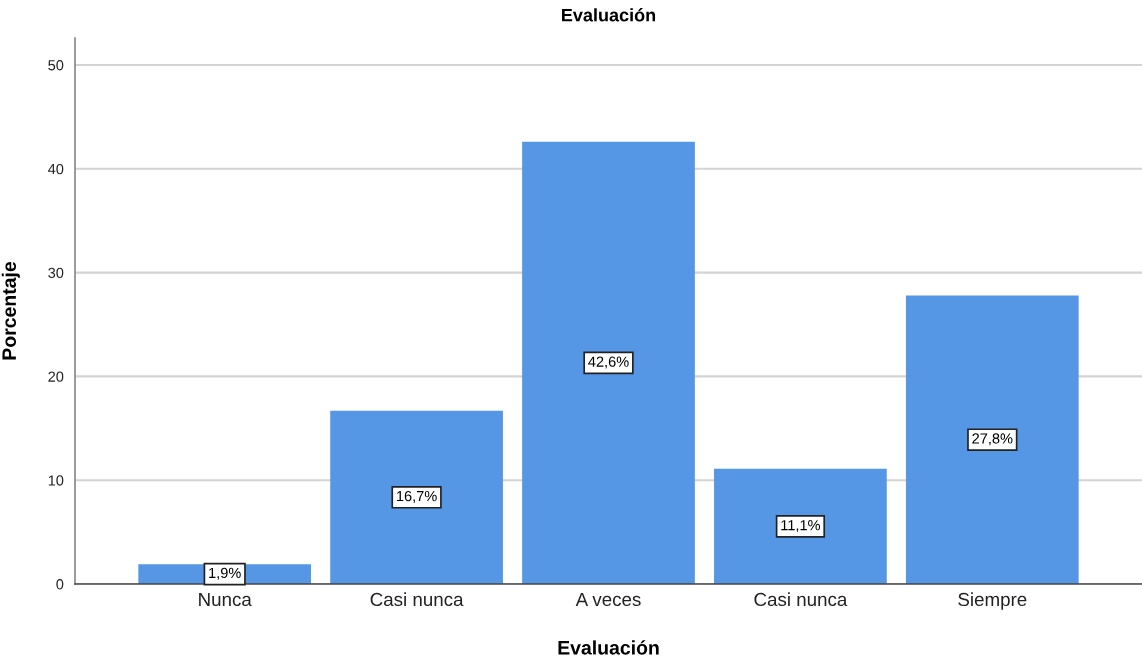 The height and width of the screenshot is (664, 1142). I want to click on y-tick-label: 30, so click(56, 273).